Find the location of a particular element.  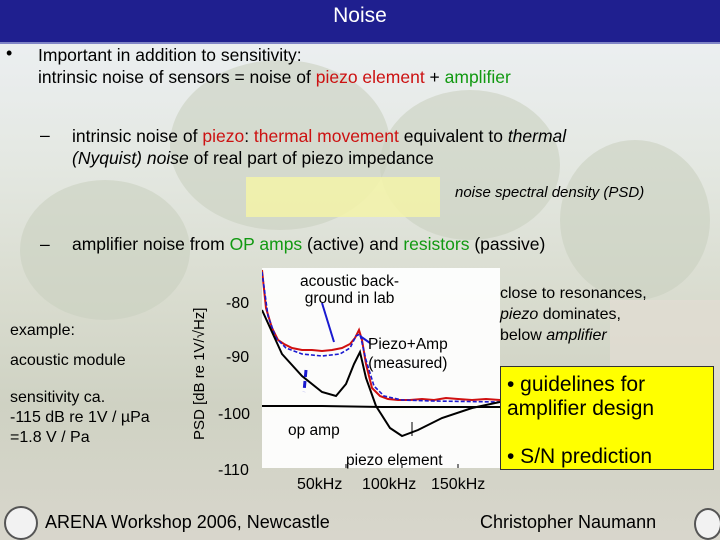

xtick-label: 50kHz is located at coordinates (320, 484).